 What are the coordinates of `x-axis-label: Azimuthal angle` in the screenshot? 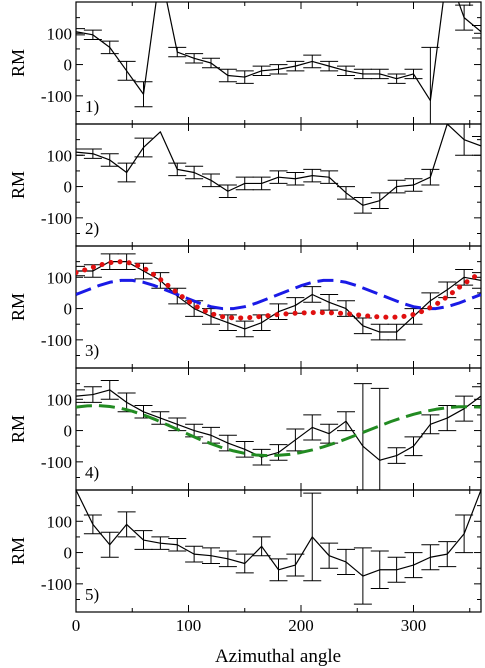 It's located at (278, 656).